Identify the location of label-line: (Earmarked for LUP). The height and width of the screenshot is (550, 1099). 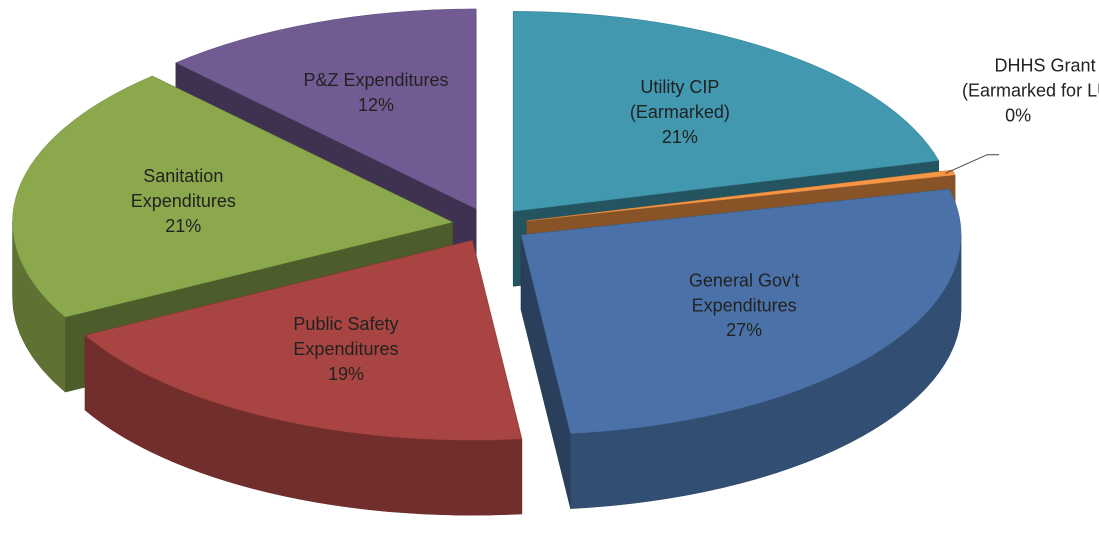
(1030, 90).